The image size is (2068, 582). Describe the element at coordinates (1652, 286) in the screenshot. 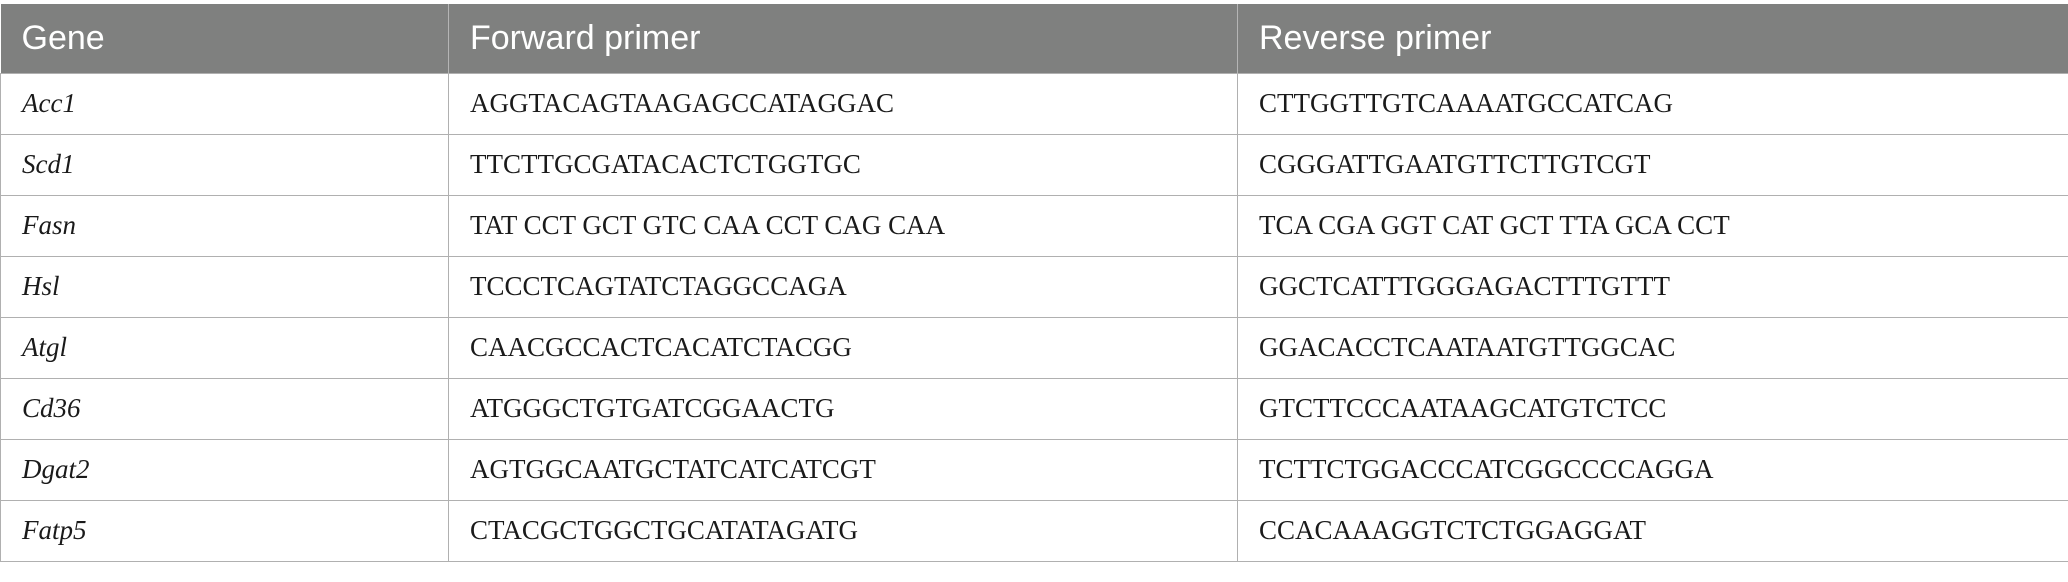

I see `reverse-primer-cell: GGCTCATTTGGGAGACTTTGTTT` at that location.